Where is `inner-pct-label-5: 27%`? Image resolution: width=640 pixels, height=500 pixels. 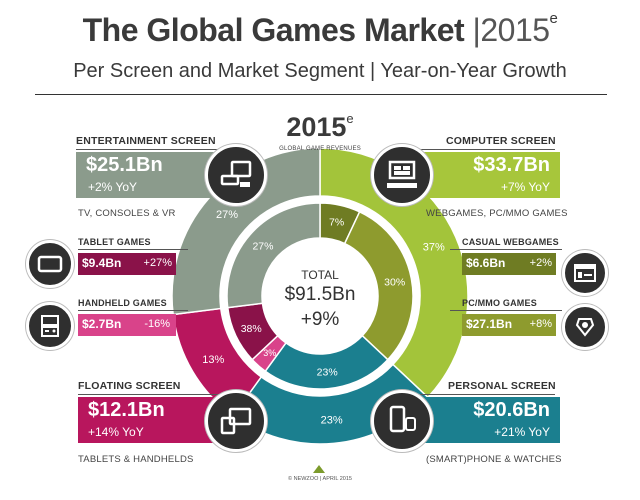
inner-pct-label-5: 27% is located at coordinates (262, 246).